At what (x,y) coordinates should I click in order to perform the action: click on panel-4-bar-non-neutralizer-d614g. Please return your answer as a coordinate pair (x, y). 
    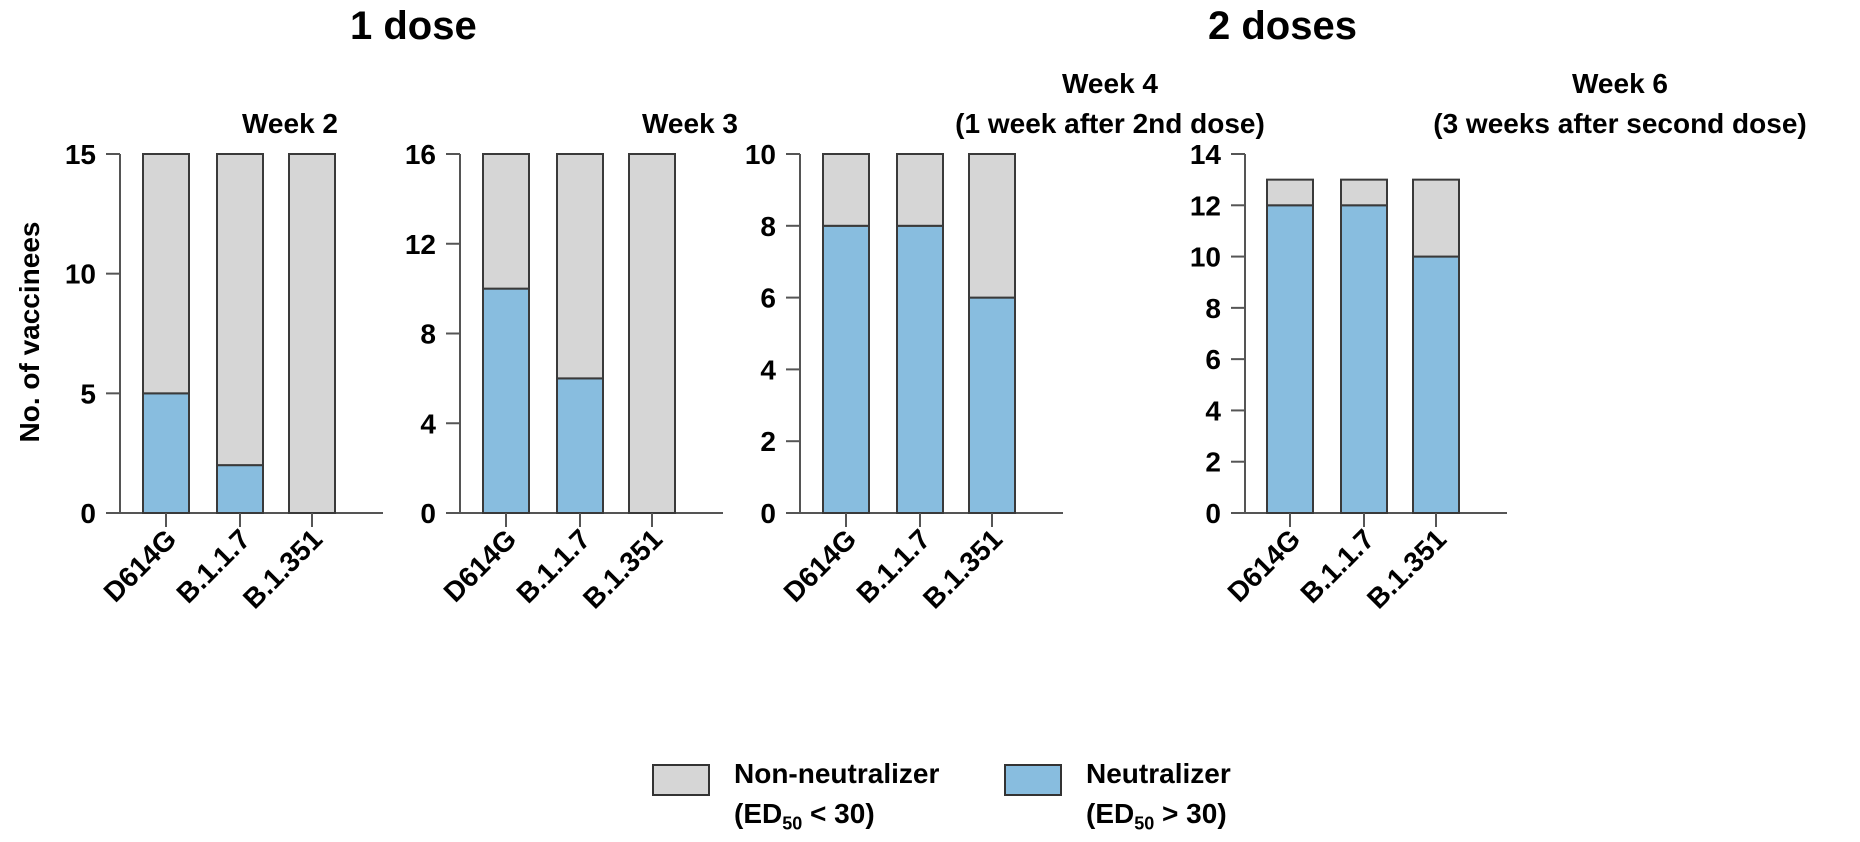
    Looking at the image, I should click on (1290, 192).